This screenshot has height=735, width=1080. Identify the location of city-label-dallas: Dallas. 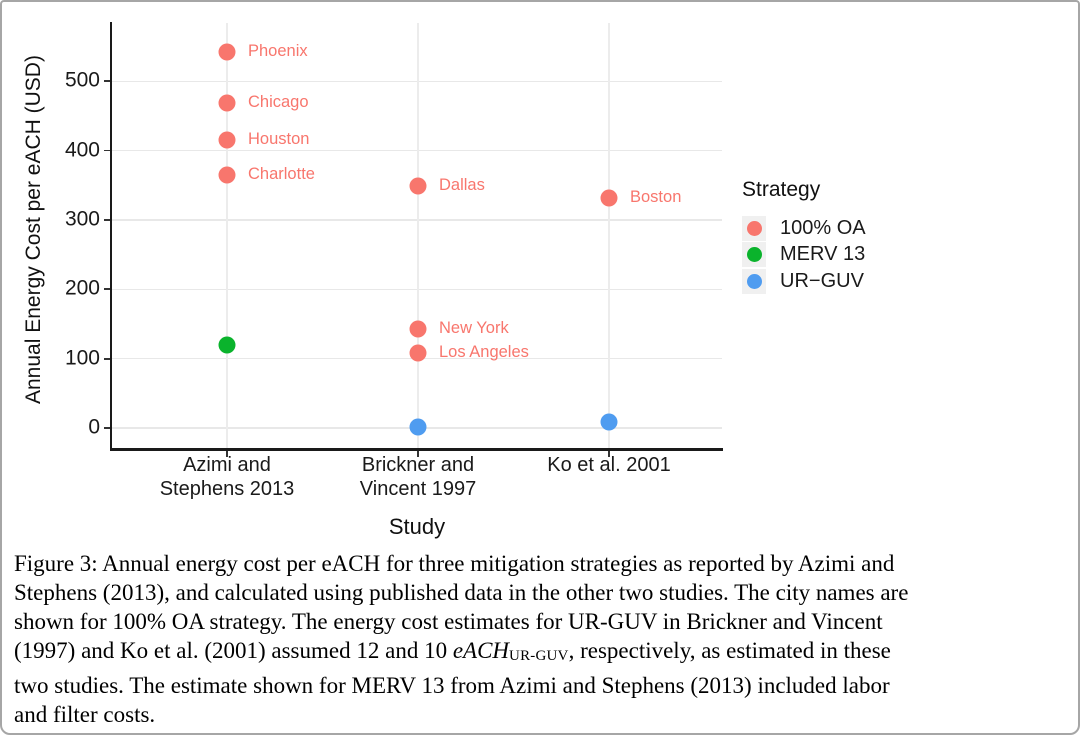
(462, 185).